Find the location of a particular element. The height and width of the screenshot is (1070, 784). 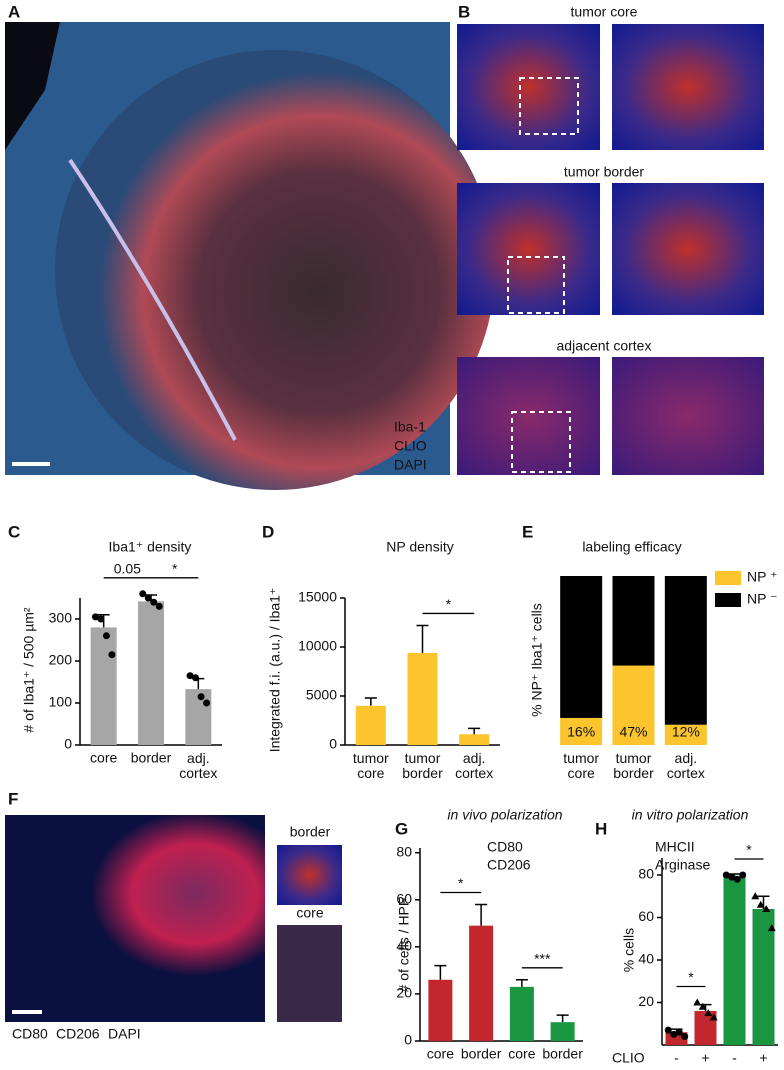

legend-swatch is located at coordinates (728, 578).